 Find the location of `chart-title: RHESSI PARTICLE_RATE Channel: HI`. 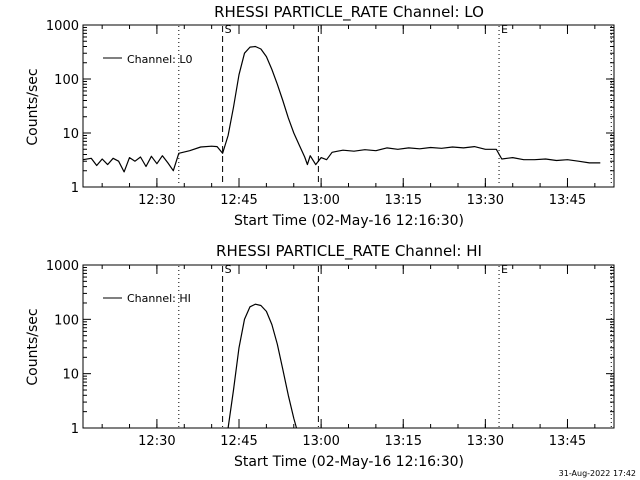

chart-title: RHESSI PARTICLE_RATE Channel: HI is located at coordinates (349, 251).